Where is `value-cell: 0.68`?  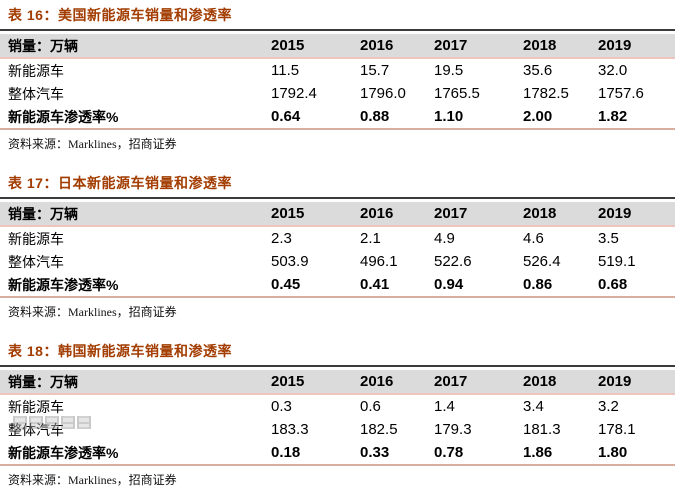
value-cell: 0.68 is located at coordinates (613, 284).